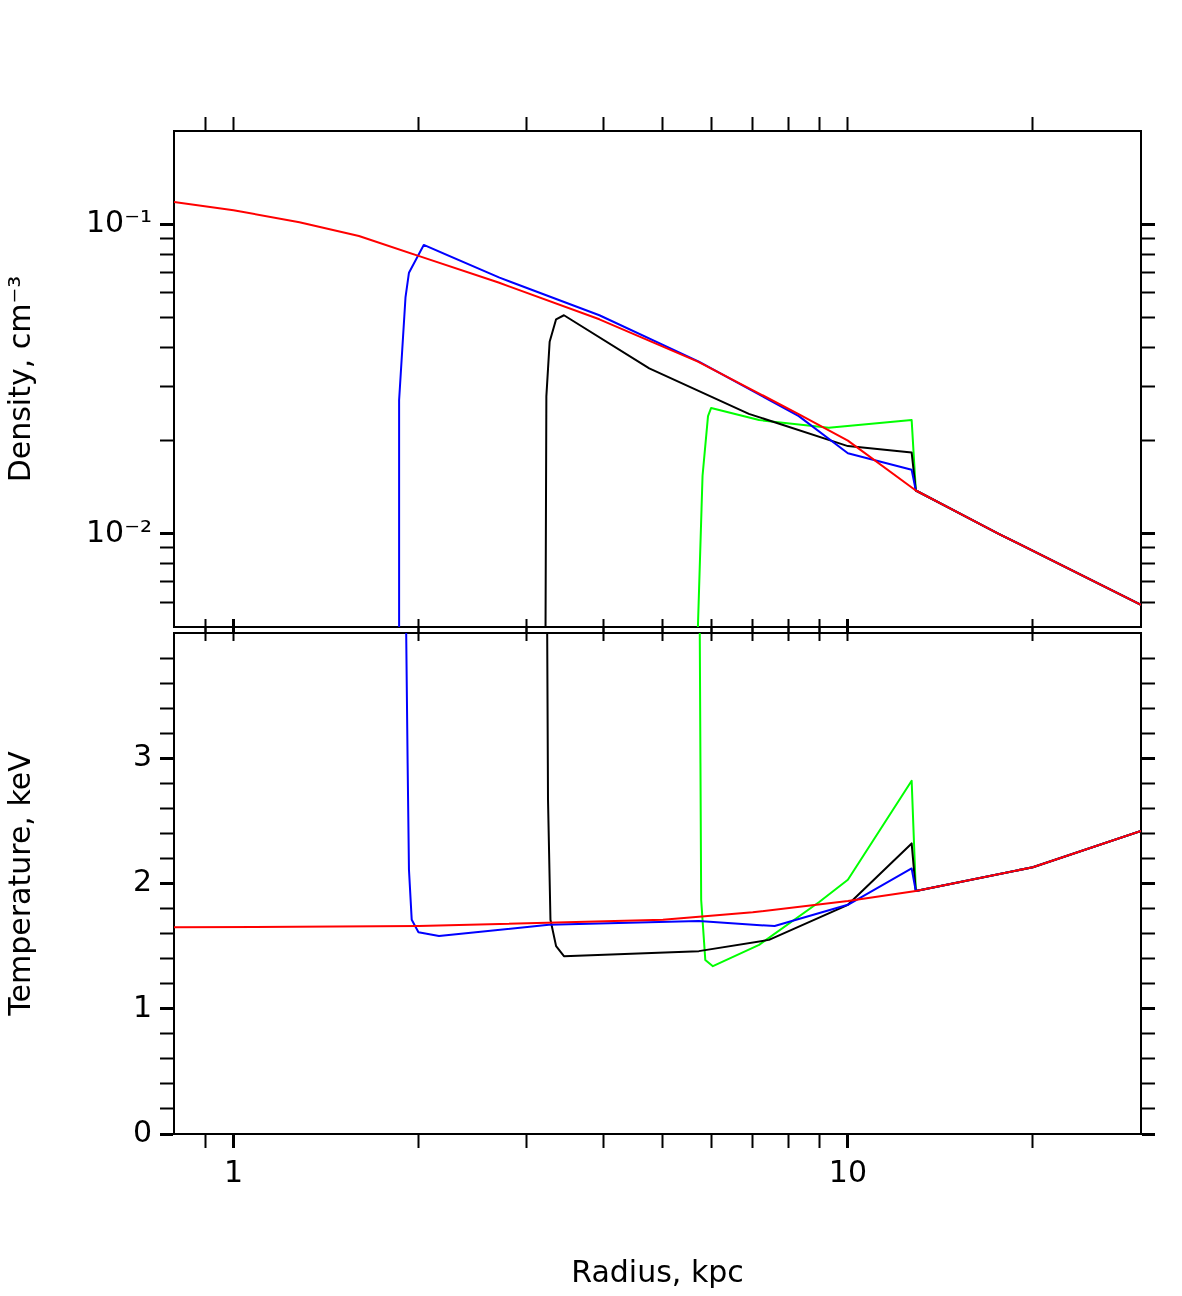  Describe the element at coordinates (19, 883) in the screenshot. I see `y-axis-title: Temperature, keV` at that location.